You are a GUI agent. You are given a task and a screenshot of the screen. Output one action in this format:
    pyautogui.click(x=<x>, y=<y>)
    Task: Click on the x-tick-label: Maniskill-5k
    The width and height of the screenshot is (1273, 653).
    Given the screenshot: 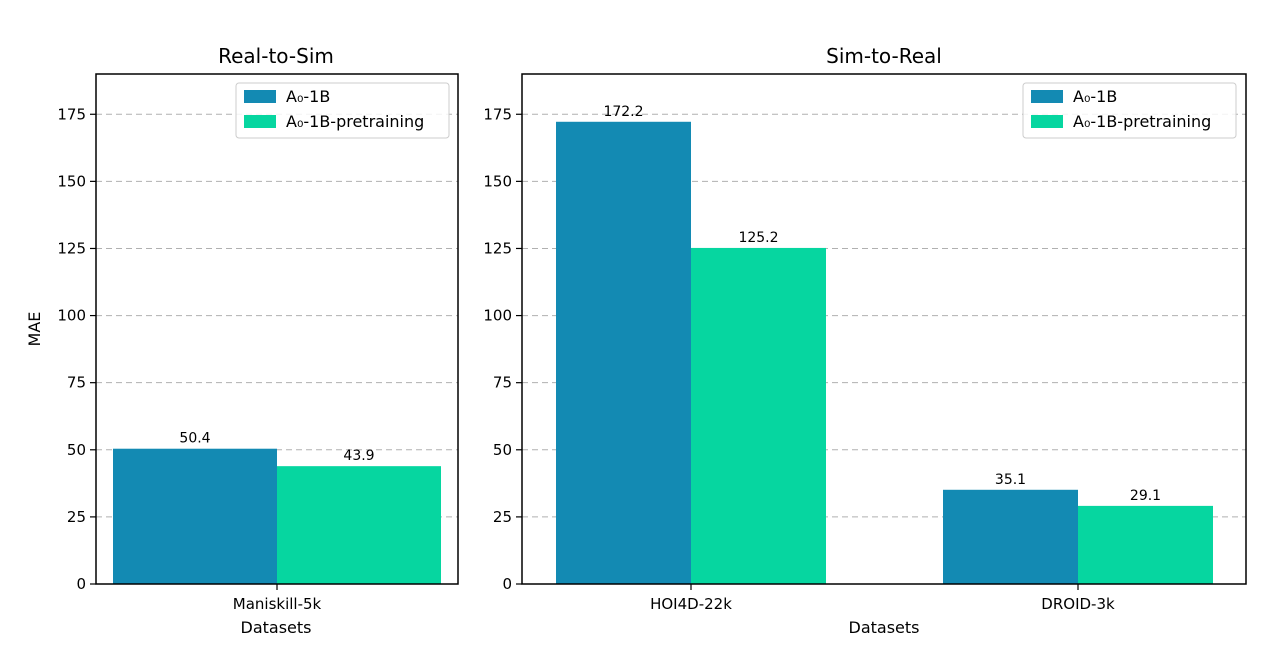 What is the action you would take?
    pyautogui.click(x=277, y=604)
    